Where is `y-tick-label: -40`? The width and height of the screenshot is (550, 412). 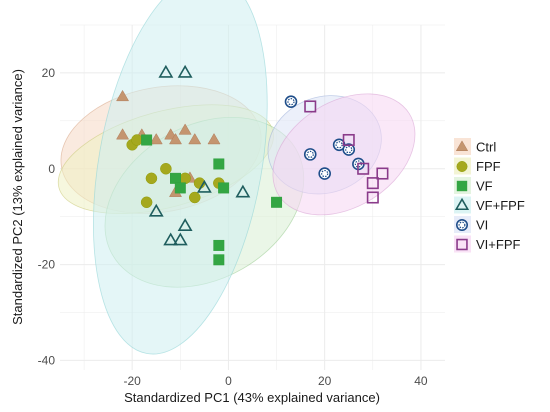
y-tick-label: -40 is located at coordinates (47, 360).